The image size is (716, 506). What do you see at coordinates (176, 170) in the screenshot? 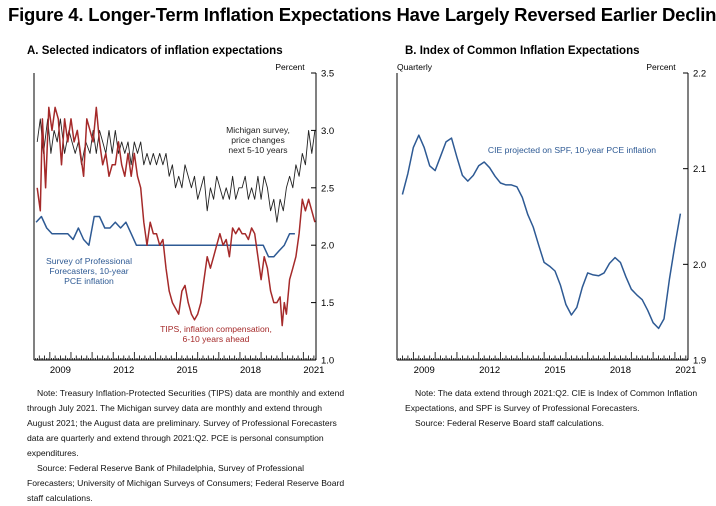
I see `panel-a-series-michigan-survey` at bounding box center [176, 170].